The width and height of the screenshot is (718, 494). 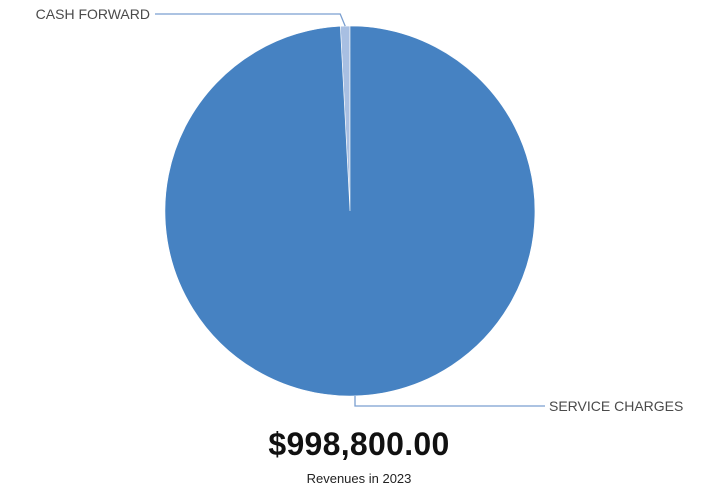 I want to click on leader-line-cash-forward, so click(x=250, y=20).